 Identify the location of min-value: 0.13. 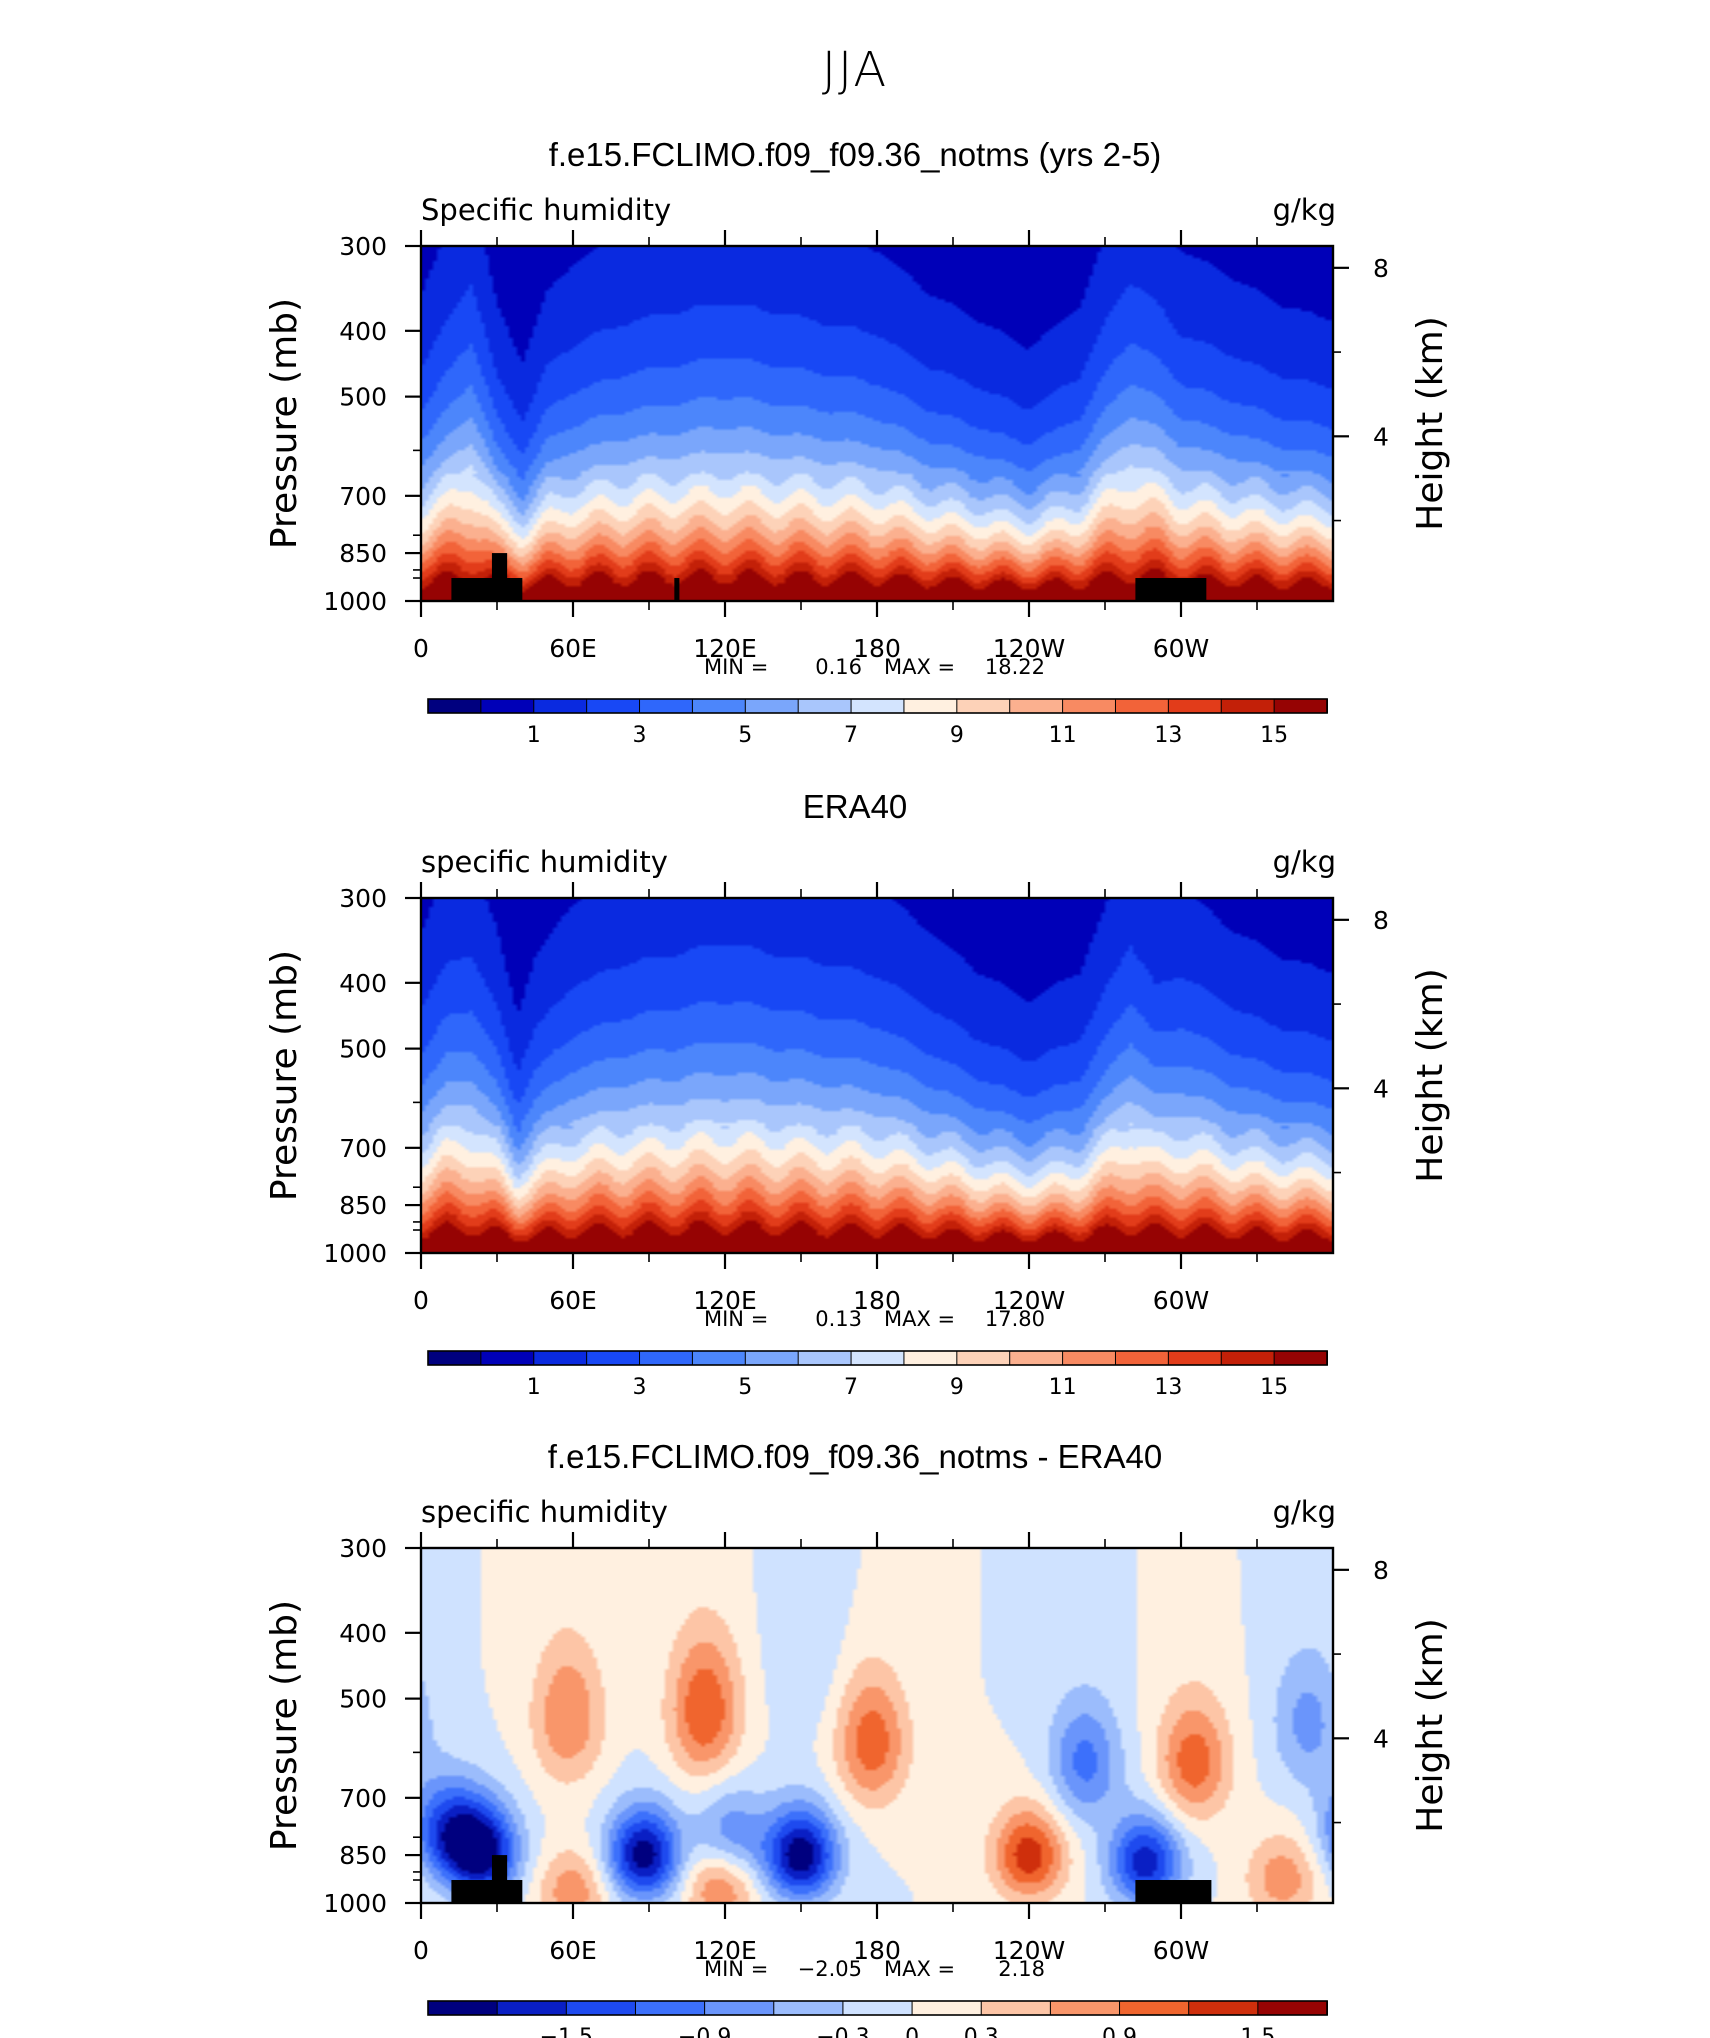
(838, 1319).